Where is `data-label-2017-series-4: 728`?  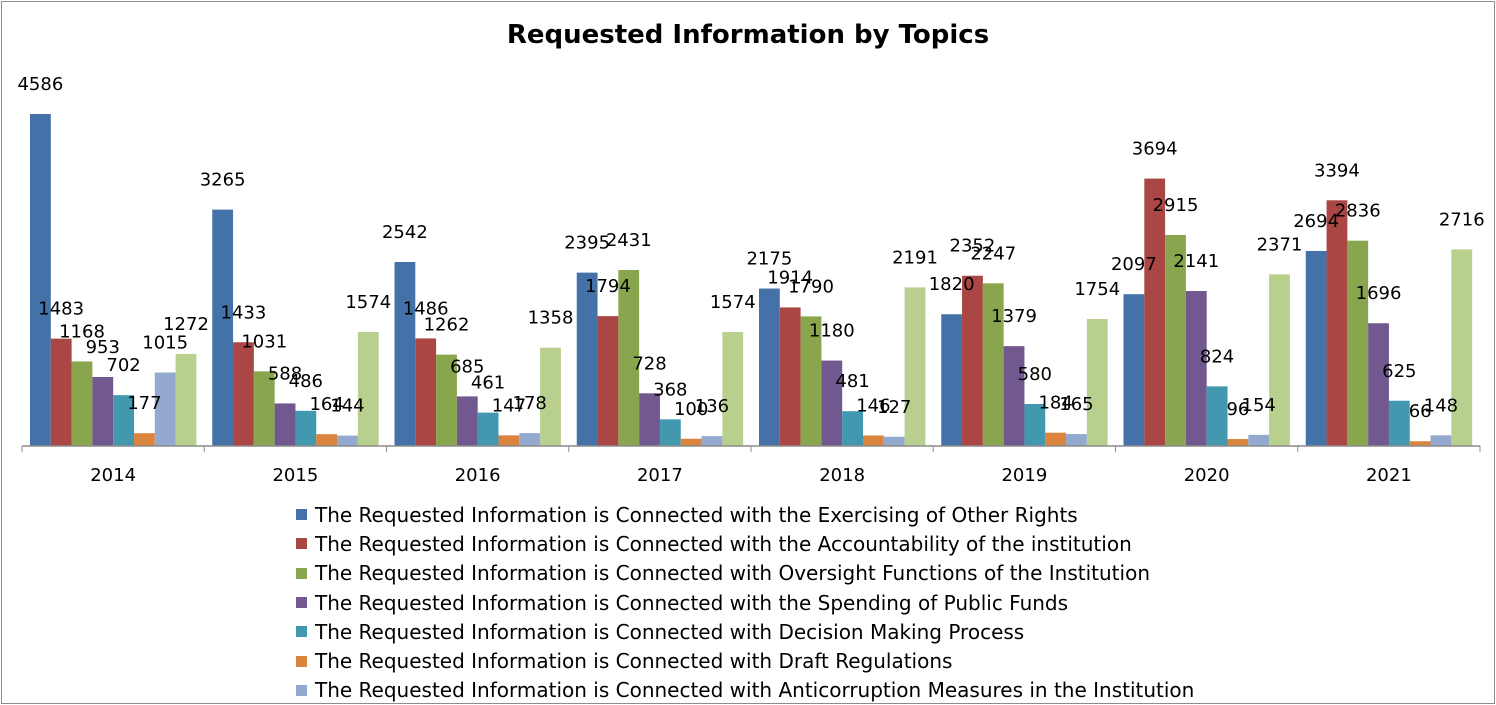
data-label-2017-series-4: 728 is located at coordinates (649, 363).